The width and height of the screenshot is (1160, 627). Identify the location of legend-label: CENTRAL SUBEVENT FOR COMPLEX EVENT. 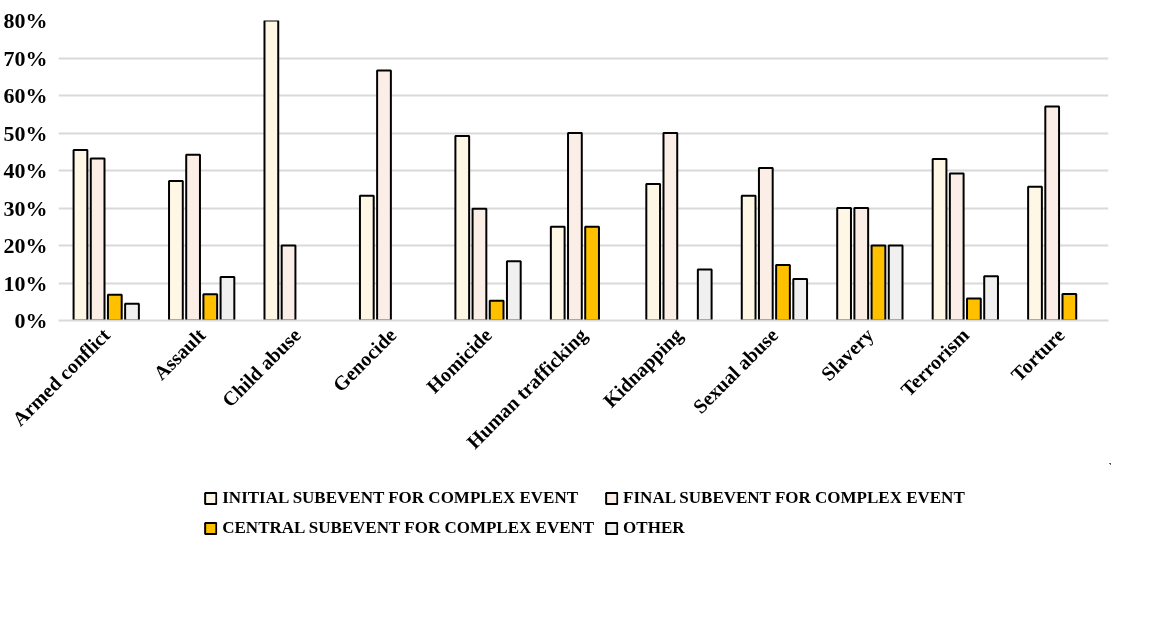
(408, 528).